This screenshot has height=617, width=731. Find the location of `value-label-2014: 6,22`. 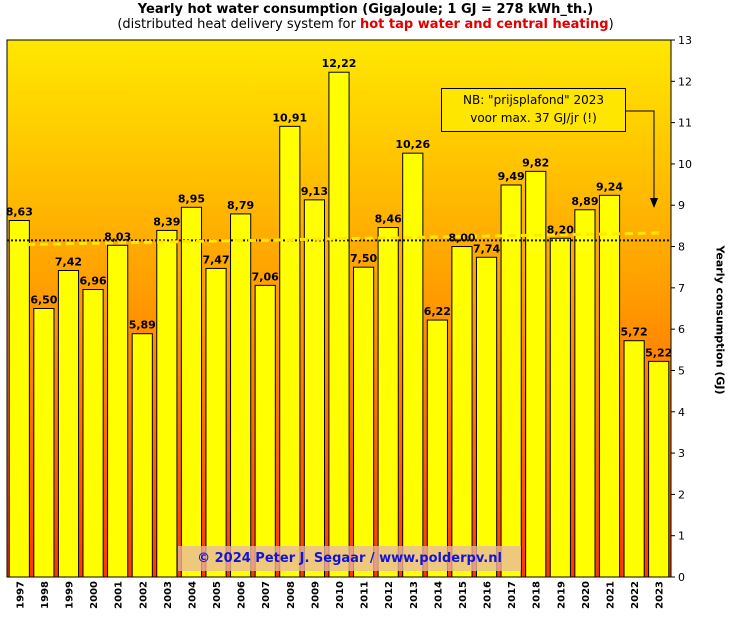

value-label-2014: 6,22 is located at coordinates (437, 311).